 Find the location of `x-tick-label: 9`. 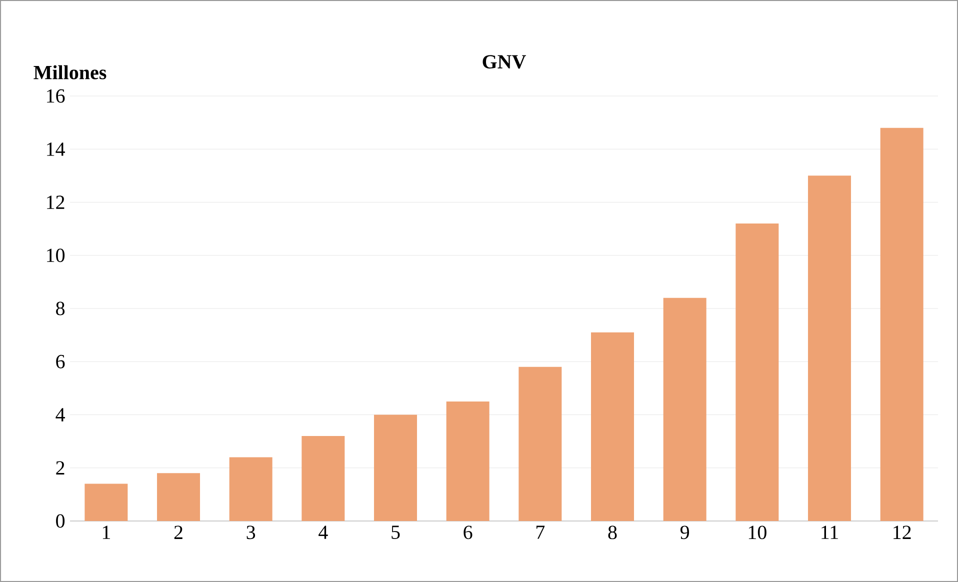

x-tick-label: 9 is located at coordinates (685, 533).